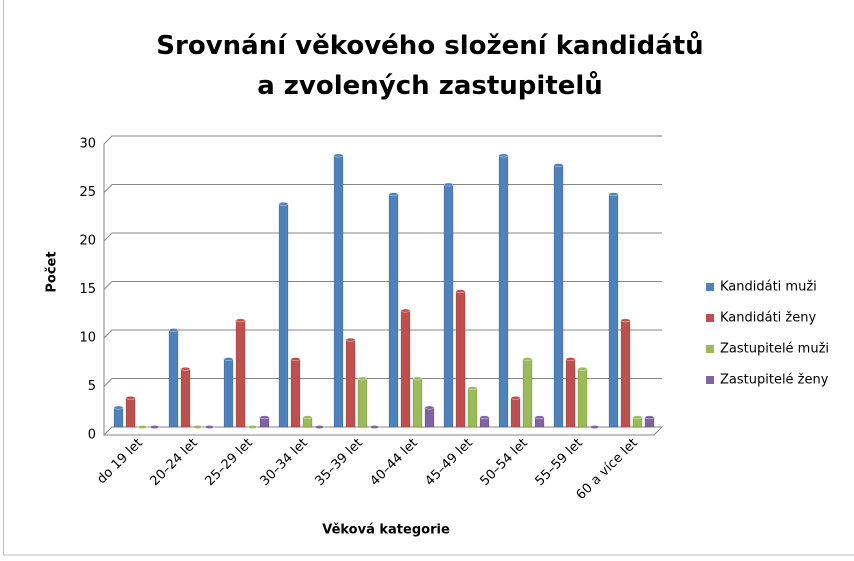 The image size is (854, 561). I want to click on x-axis-title: Věková kategorie, so click(386, 530).